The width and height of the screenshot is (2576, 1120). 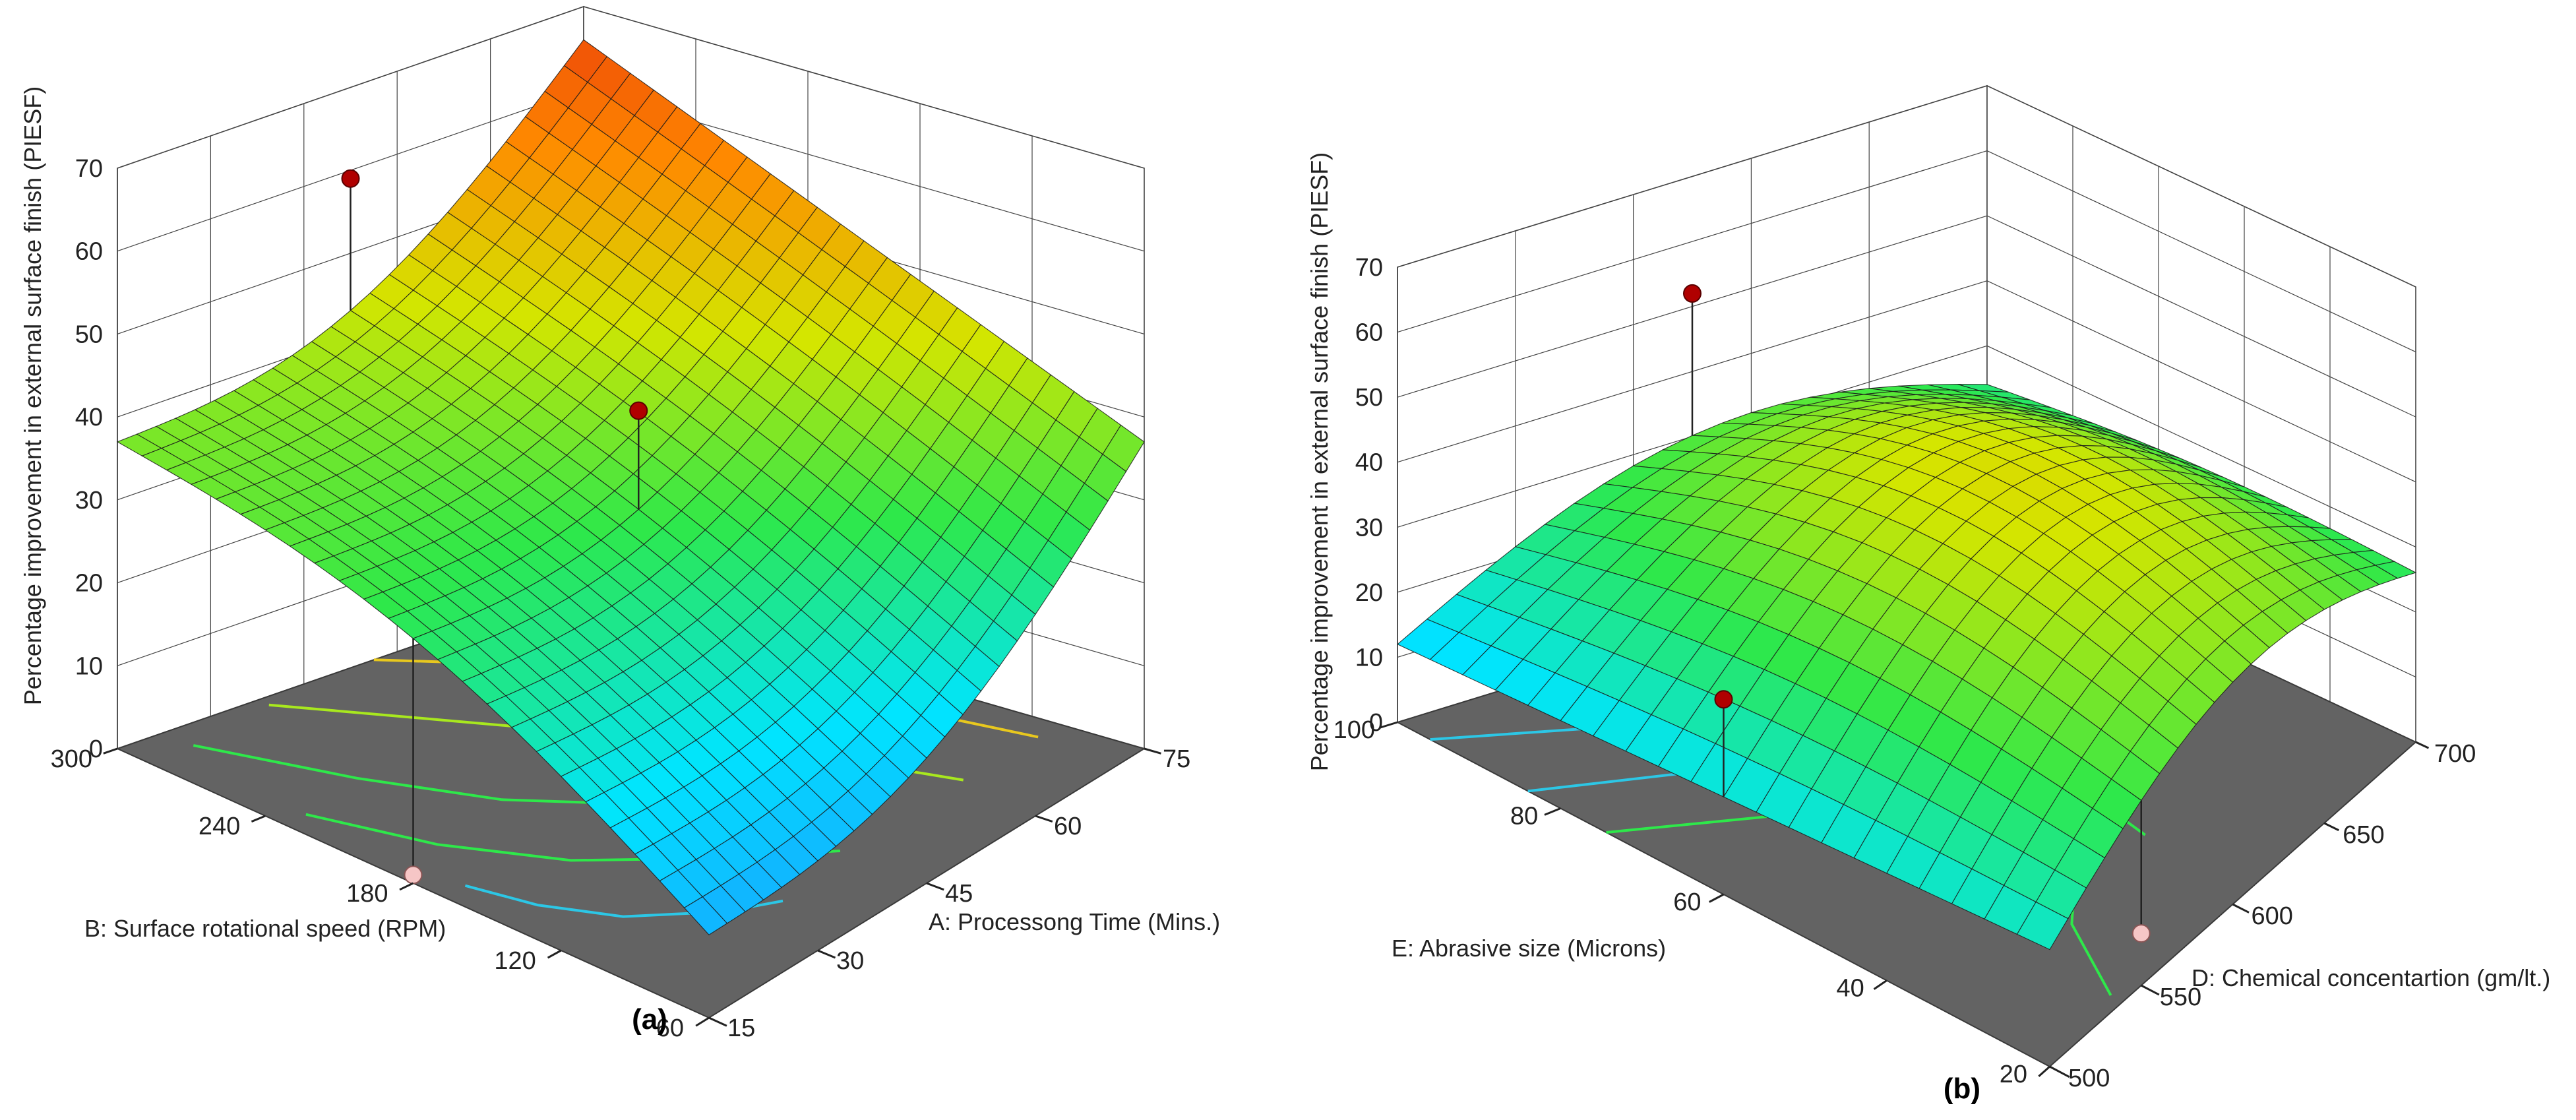 What do you see at coordinates (265, 928) in the screenshot?
I see `y-axis-label: B: Surface rotational speed (RPM)` at bounding box center [265, 928].